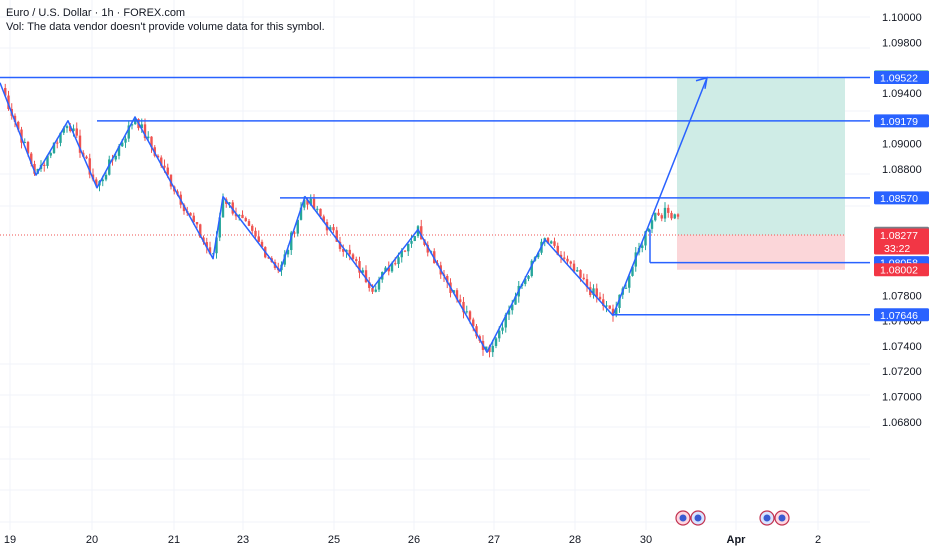 The width and height of the screenshot is (932, 550). I want to click on price-tag-label: 1.08570, so click(899, 199).